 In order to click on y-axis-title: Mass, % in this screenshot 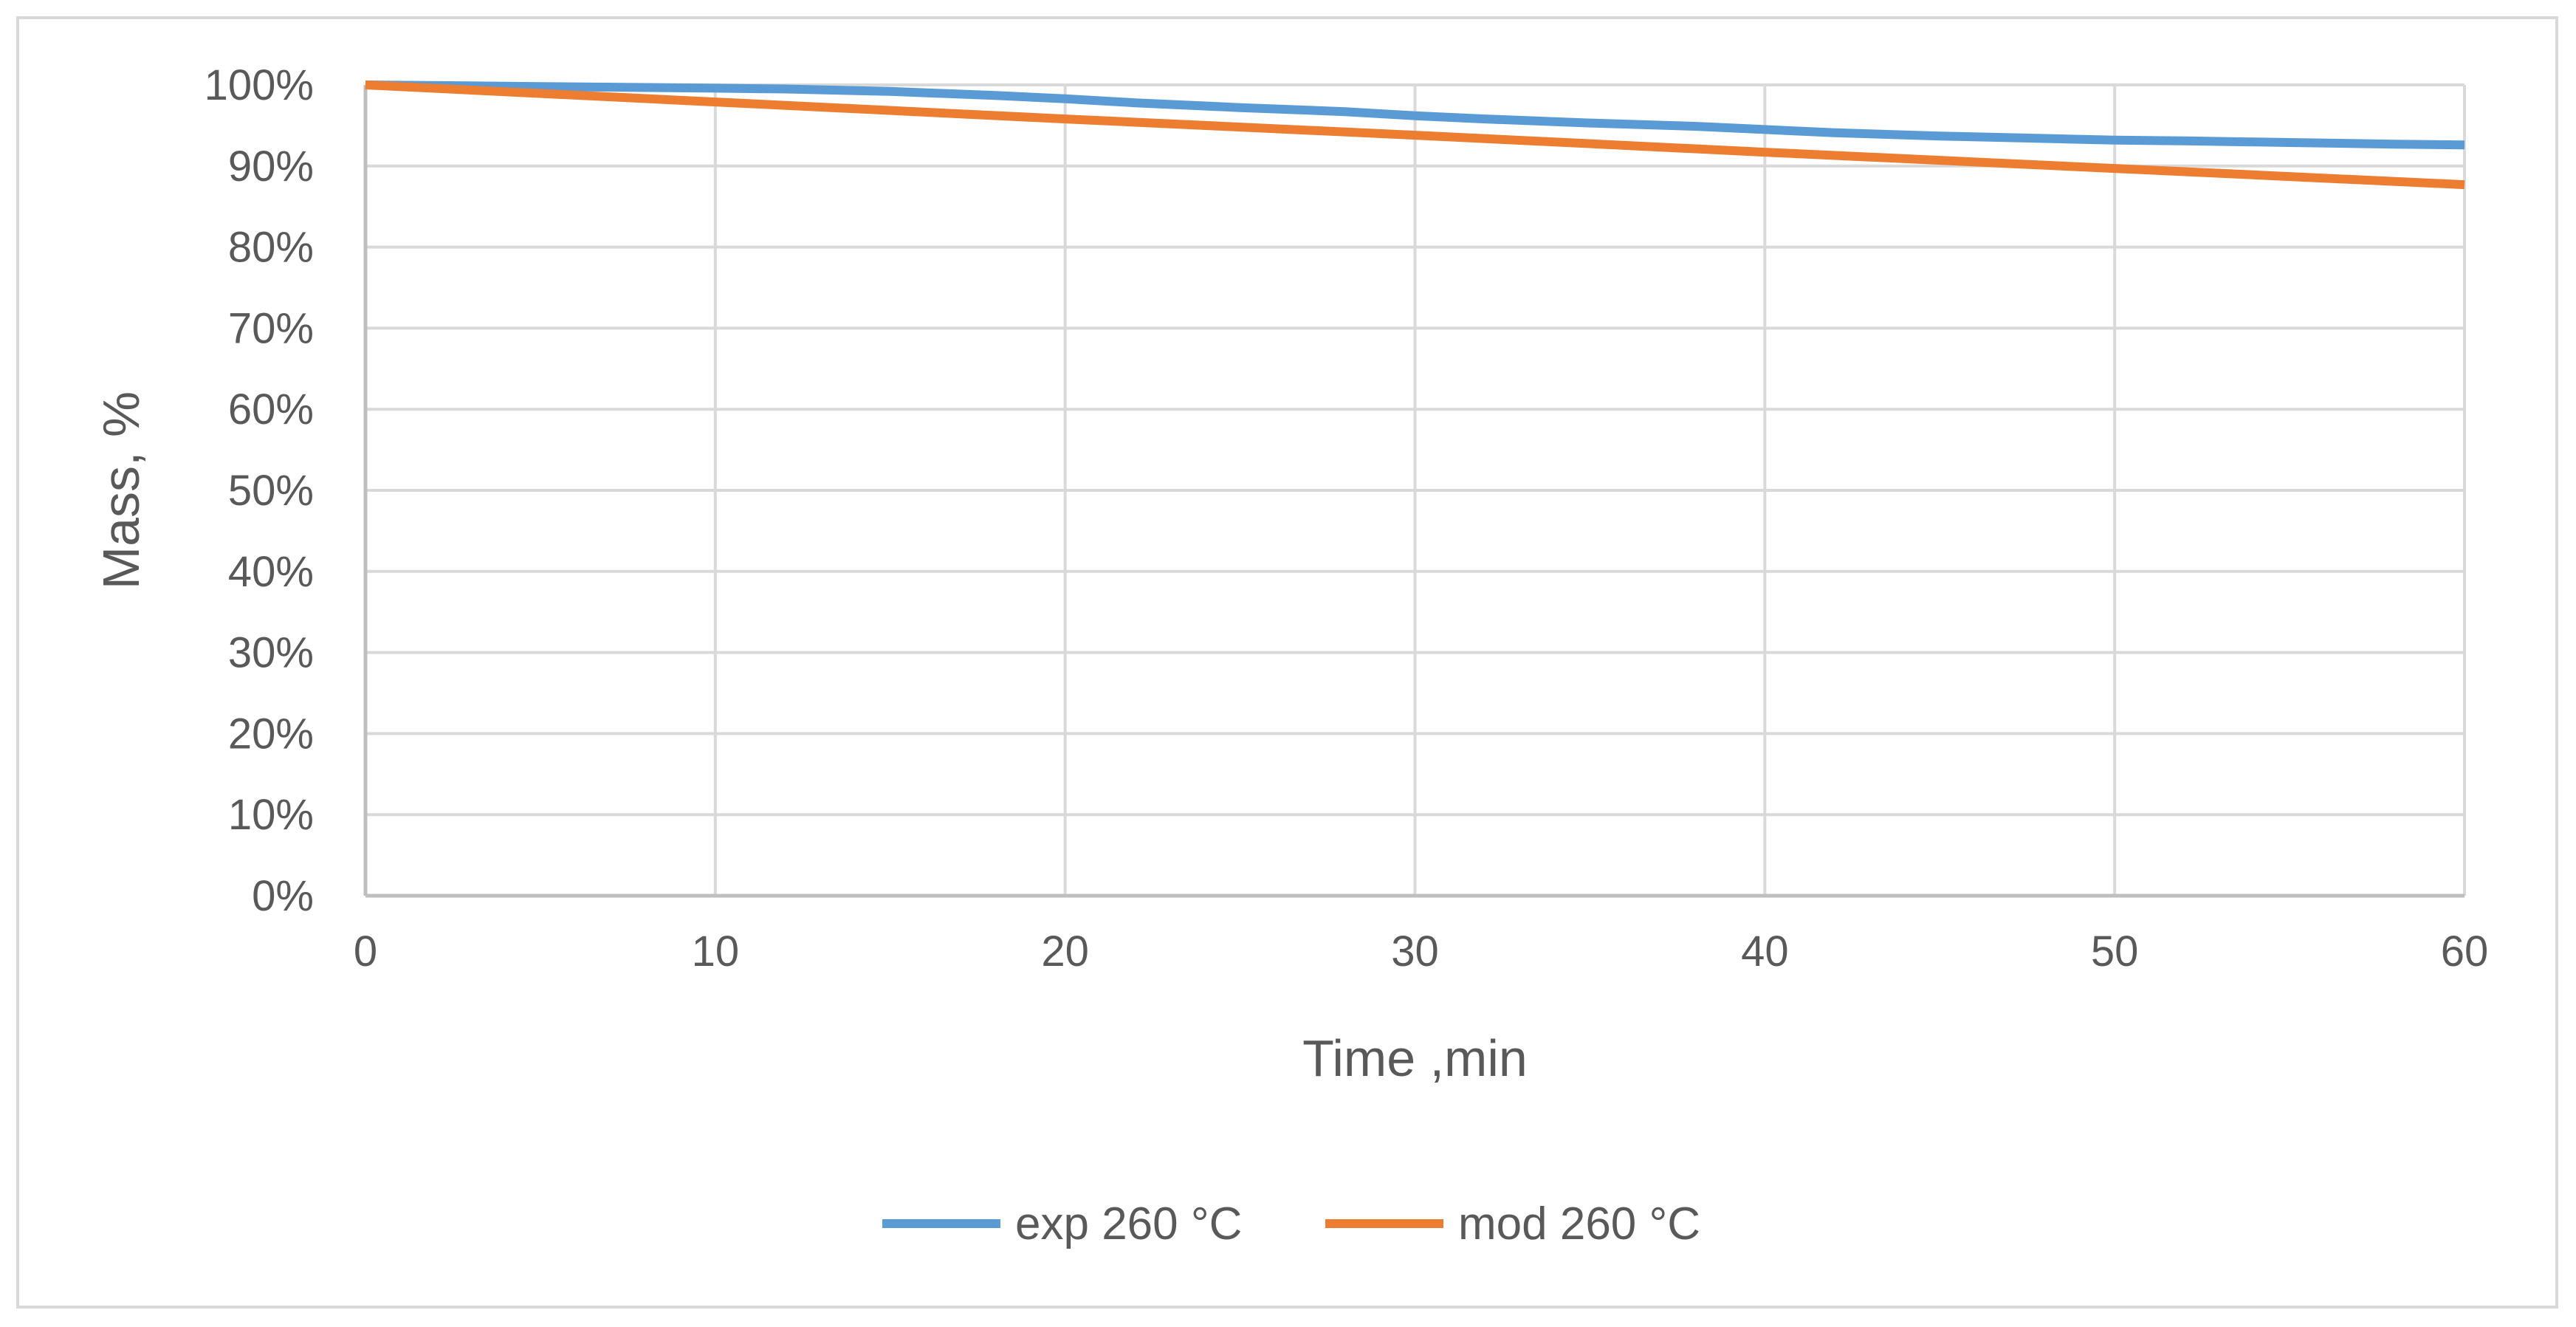, I will do `click(121, 490)`.